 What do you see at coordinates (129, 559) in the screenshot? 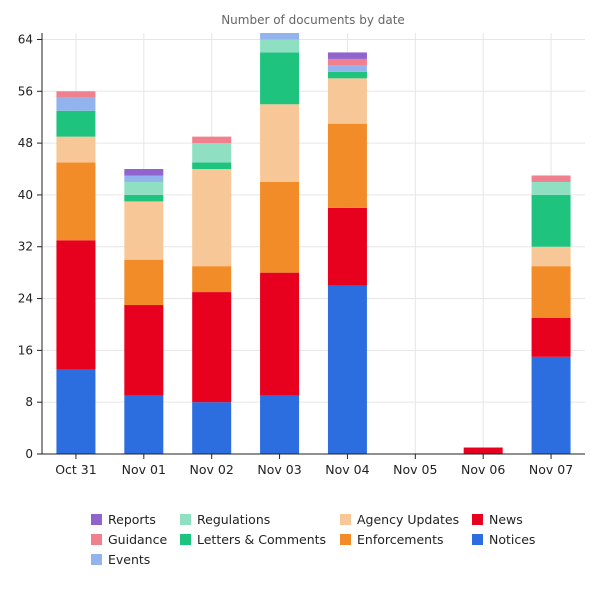
I see `legend-label: Events` at bounding box center [129, 559].